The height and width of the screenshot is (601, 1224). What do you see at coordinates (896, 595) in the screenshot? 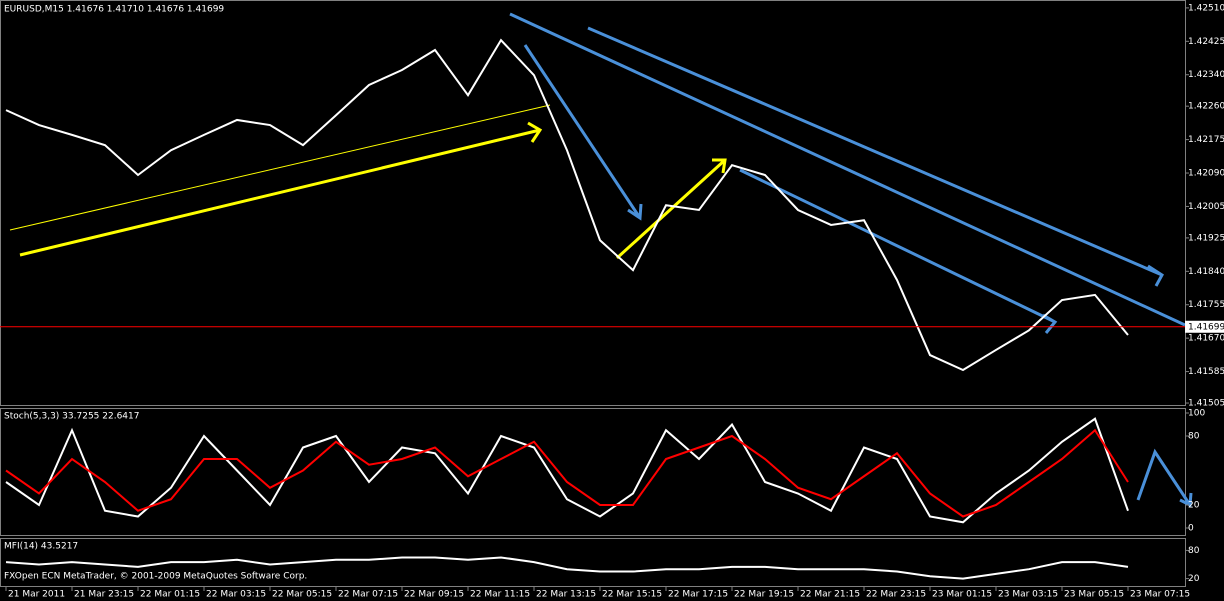
I see `x-tick-label: 22 Mar 23:15` at bounding box center [896, 595].